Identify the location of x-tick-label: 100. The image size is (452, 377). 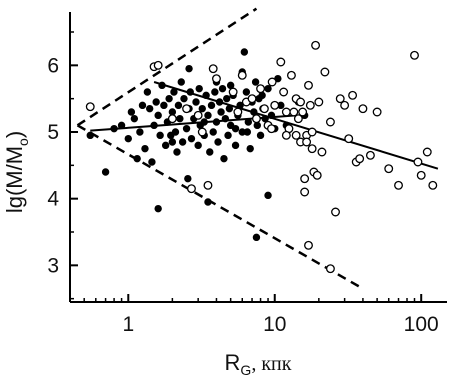
(421, 324).